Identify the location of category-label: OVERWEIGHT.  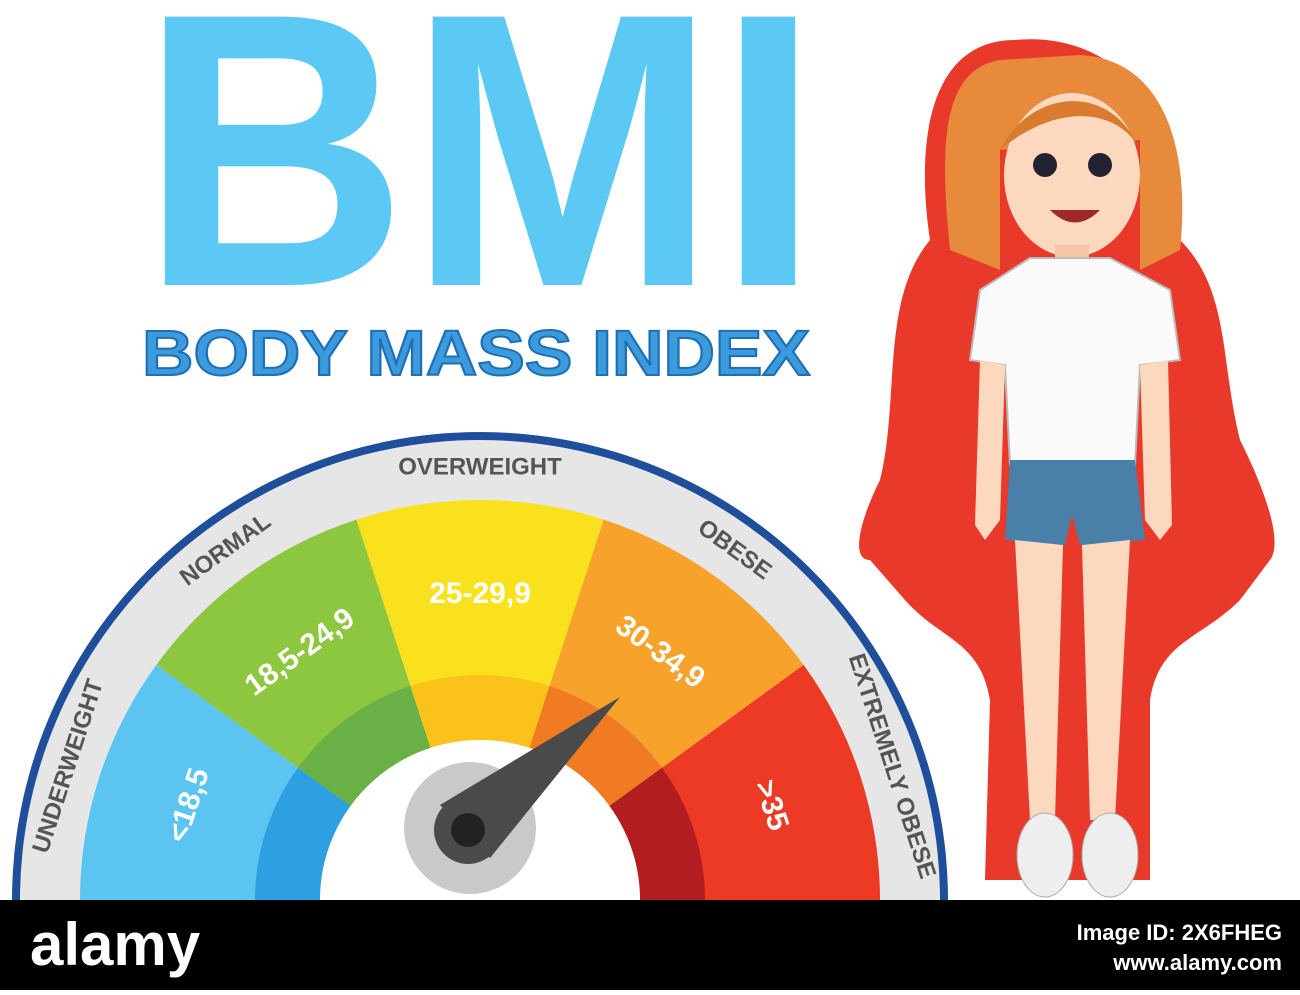
(480, 466).